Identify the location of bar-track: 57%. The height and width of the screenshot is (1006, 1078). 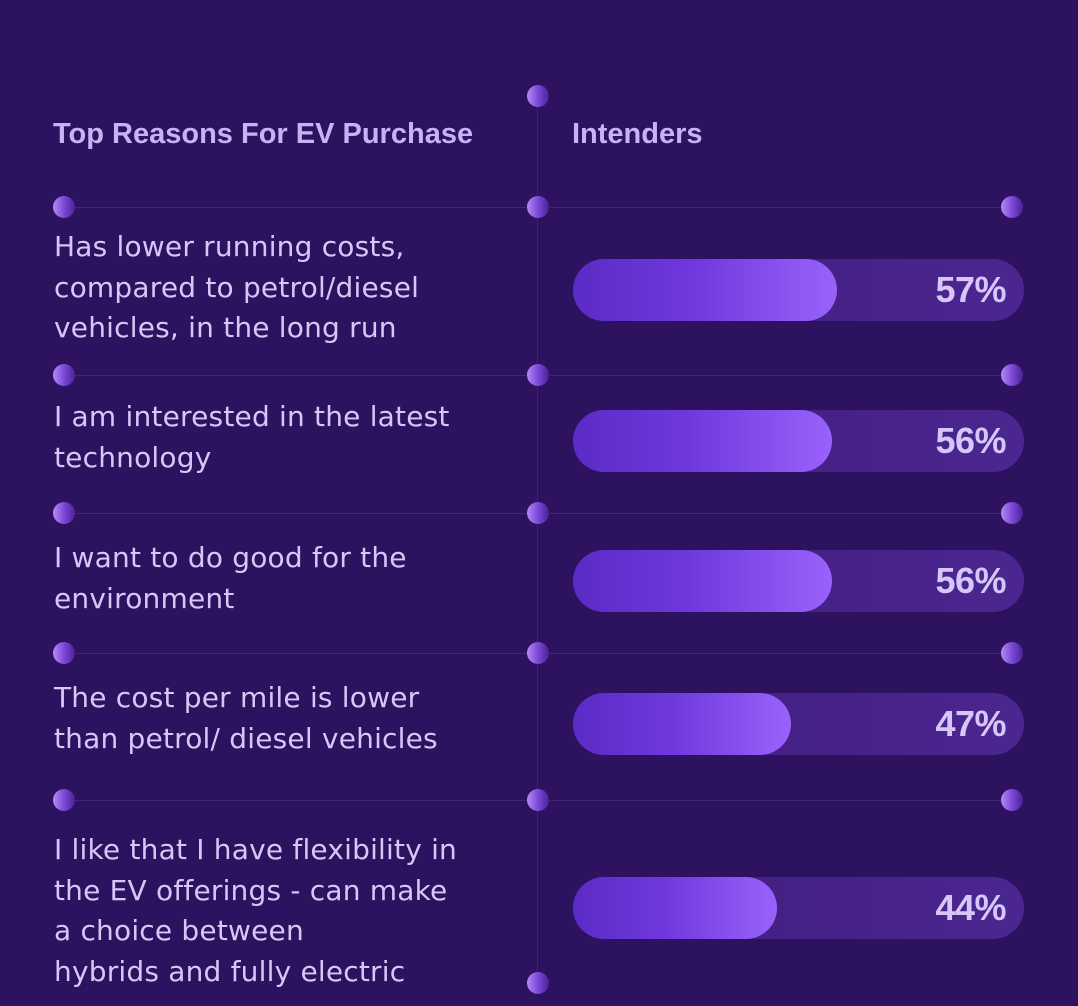
(798, 290).